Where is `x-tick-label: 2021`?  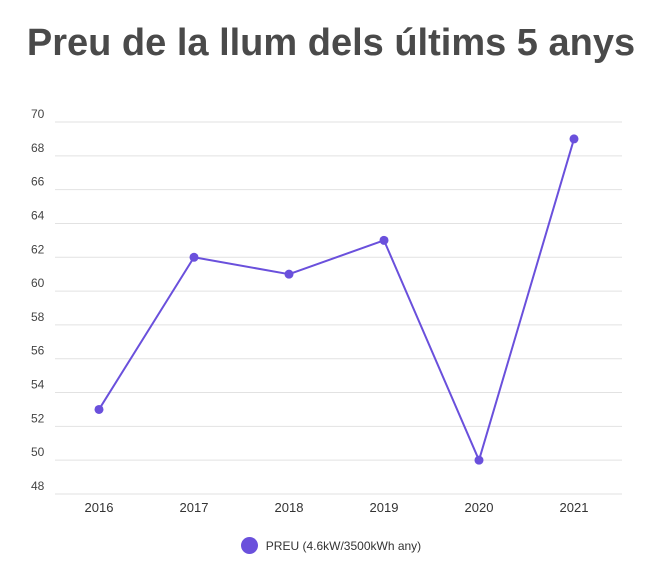 x-tick-label: 2021 is located at coordinates (574, 507).